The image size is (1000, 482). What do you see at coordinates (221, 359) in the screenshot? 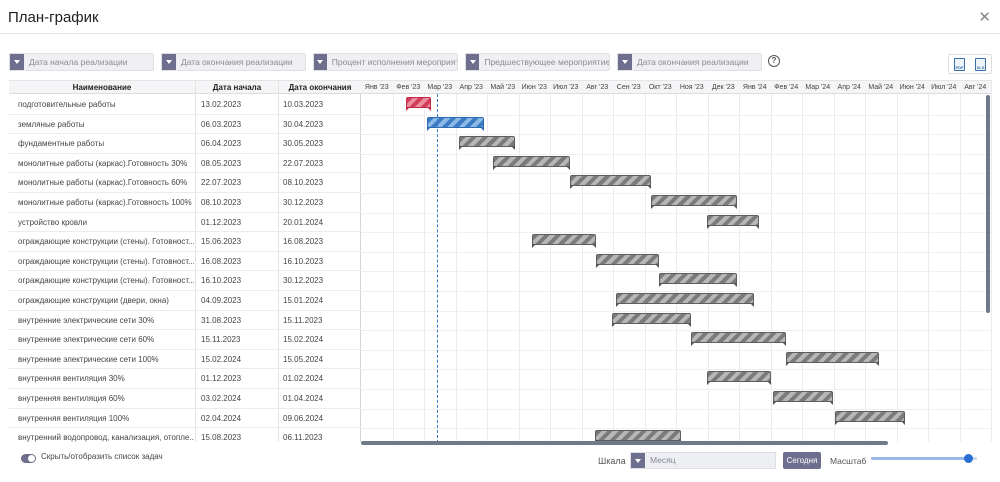
I see `task-start-date: 15.02.2024` at bounding box center [221, 359].